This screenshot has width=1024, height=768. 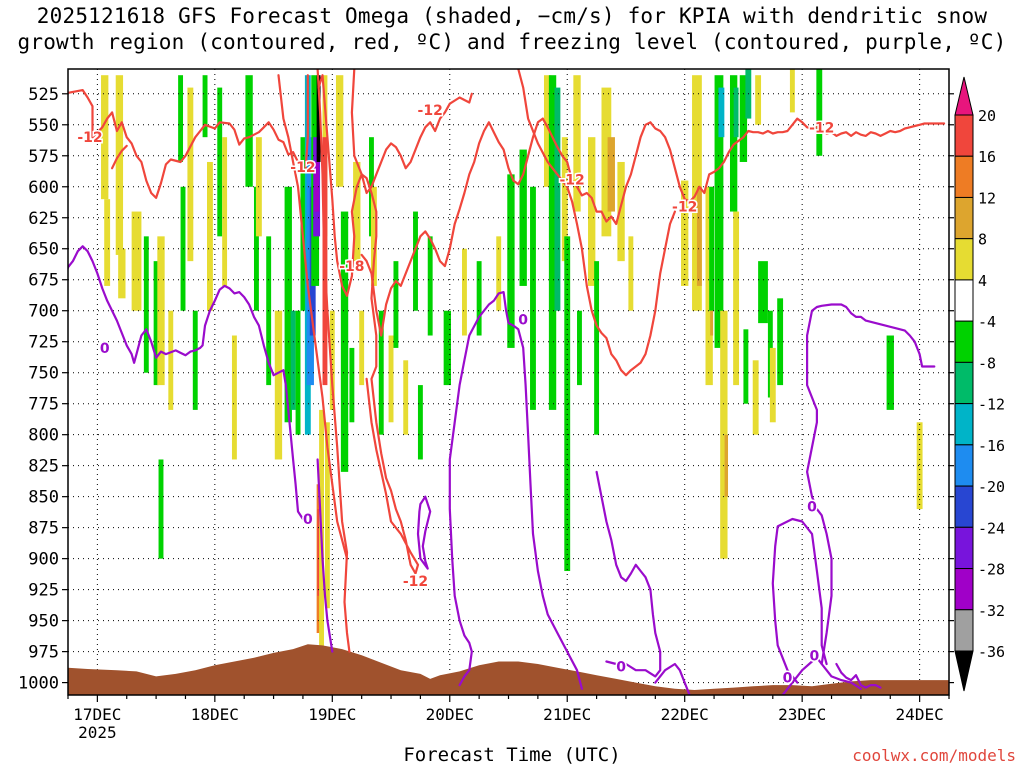 I want to click on y-tick-label: 850, so click(x=43, y=498).